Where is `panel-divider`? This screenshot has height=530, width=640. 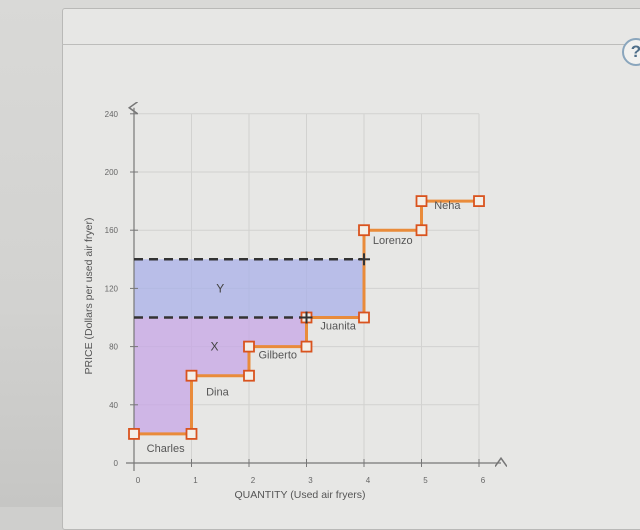
panel-divider is located at coordinates (351, 44).